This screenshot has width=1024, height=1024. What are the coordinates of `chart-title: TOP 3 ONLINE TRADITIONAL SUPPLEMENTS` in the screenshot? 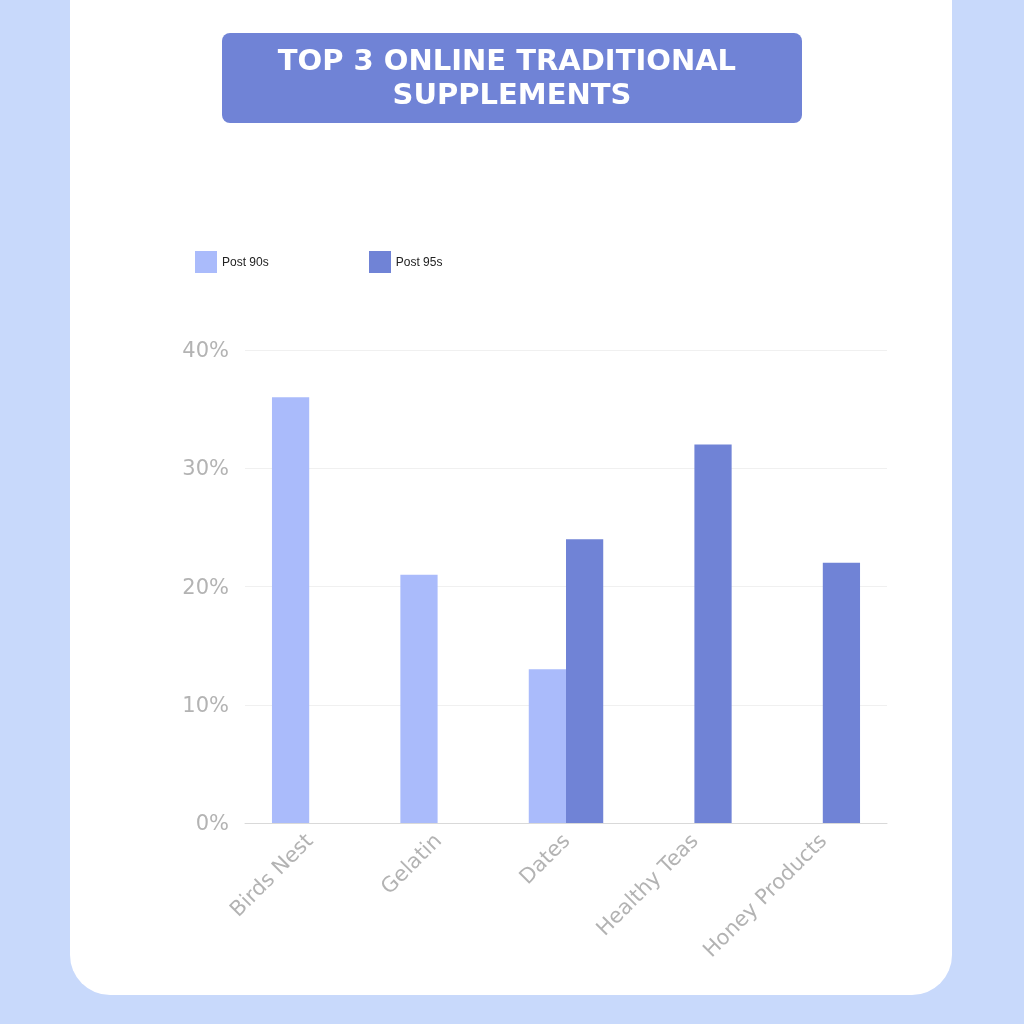 It's located at (512, 77).